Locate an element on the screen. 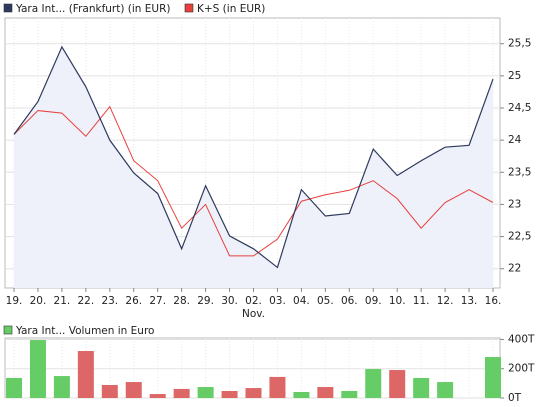 This screenshot has height=407, width=545. y-tick-label: 23,5 is located at coordinates (519, 172).